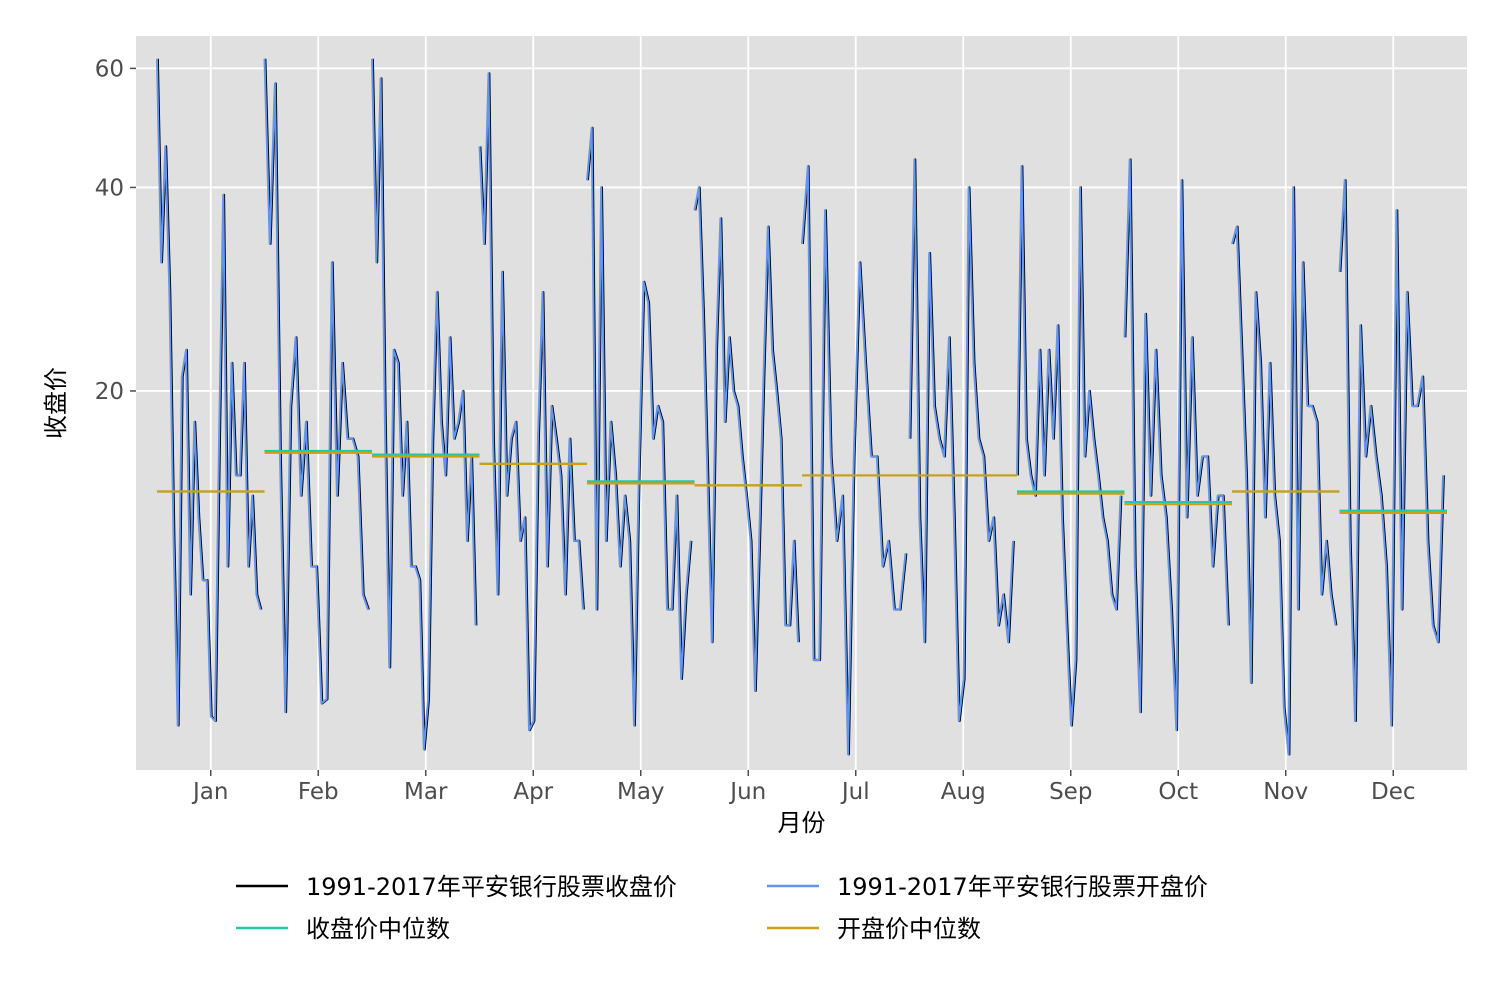 The height and width of the screenshot is (1008, 1506). Describe the element at coordinates (641, 792) in the screenshot. I see `x-tick-label: May` at that location.